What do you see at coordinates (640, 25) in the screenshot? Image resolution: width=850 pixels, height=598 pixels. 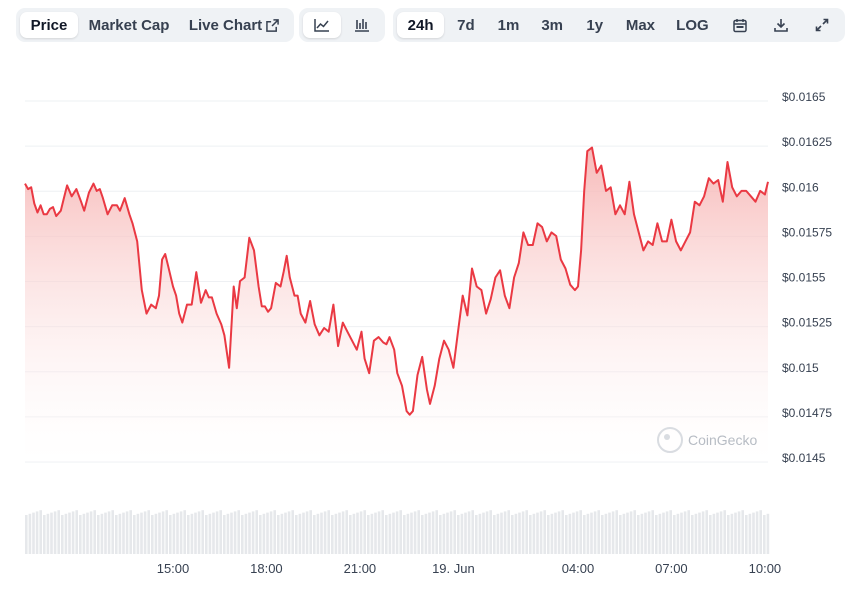 I see `range-max-button: Max` at bounding box center [640, 25].